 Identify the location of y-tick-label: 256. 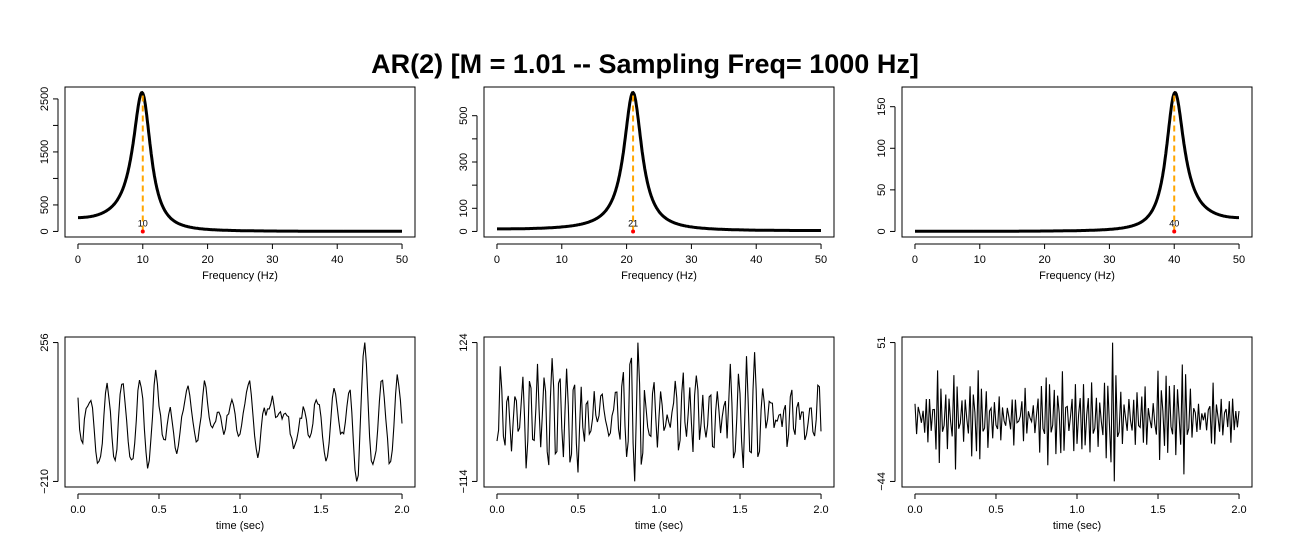
(45, 342).